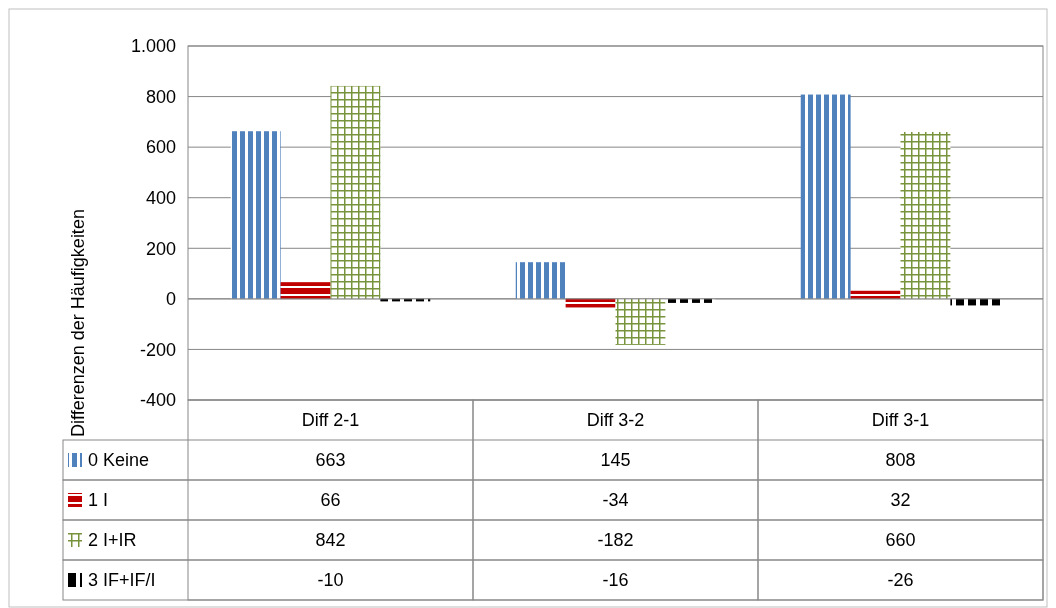  Describe the element at coordinates (900, 420) in the screenshot. I see `x-tick-label: Diff 3-1` at that location.